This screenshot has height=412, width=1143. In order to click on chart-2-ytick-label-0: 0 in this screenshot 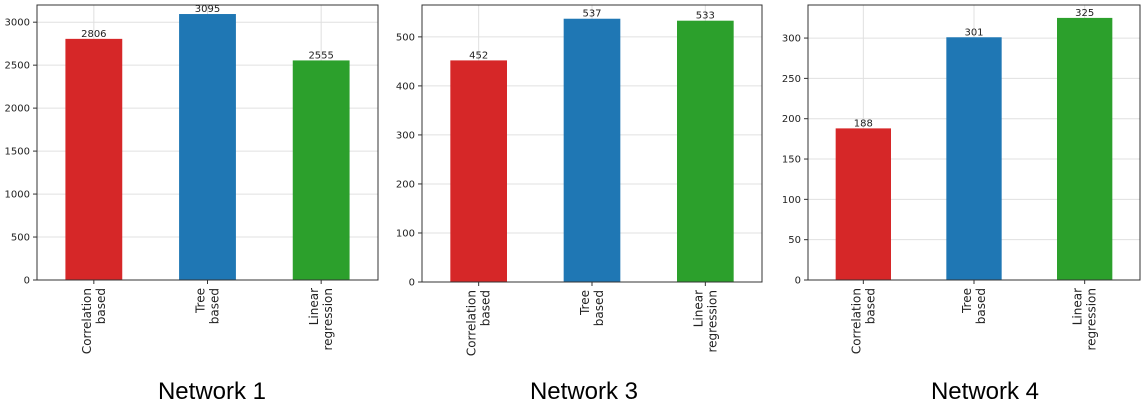, I will do `click(412, 283)`.